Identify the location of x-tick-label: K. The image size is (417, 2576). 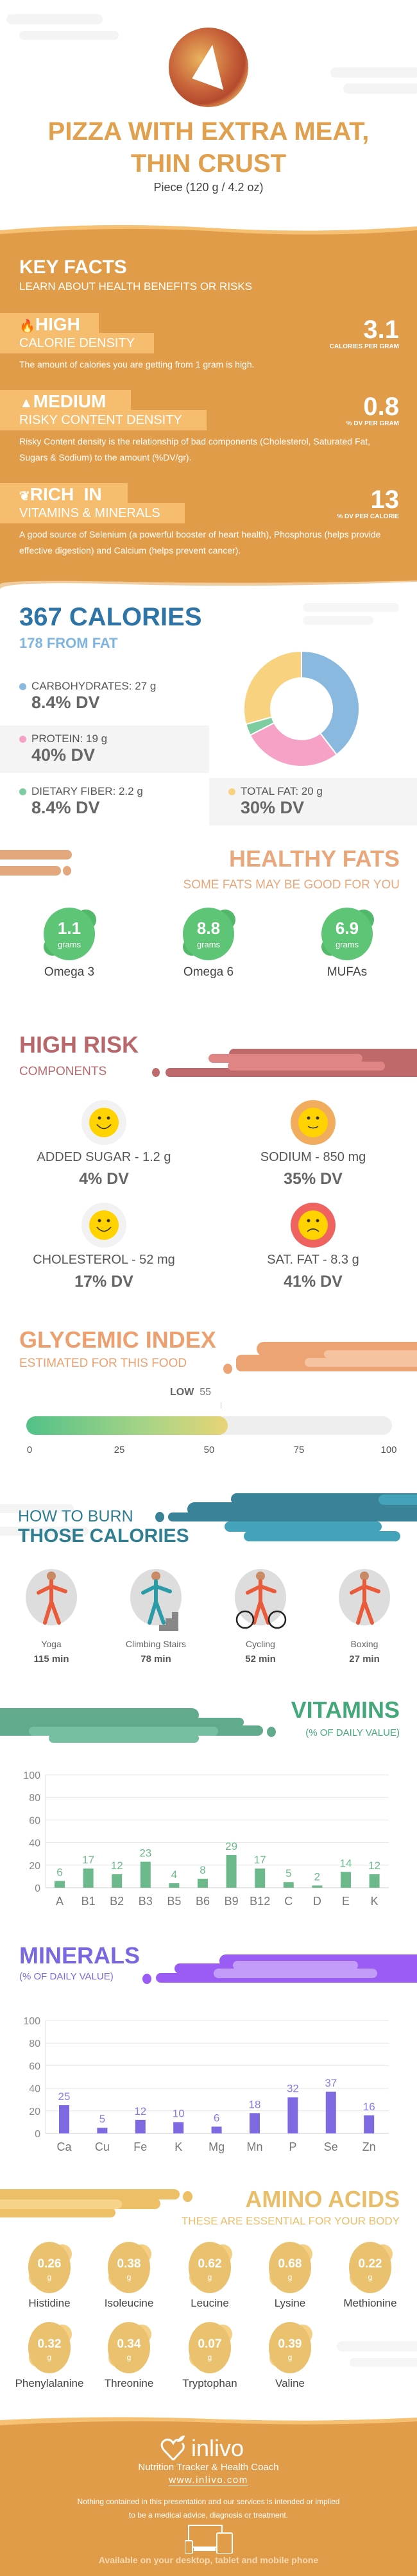
(375, 1901).